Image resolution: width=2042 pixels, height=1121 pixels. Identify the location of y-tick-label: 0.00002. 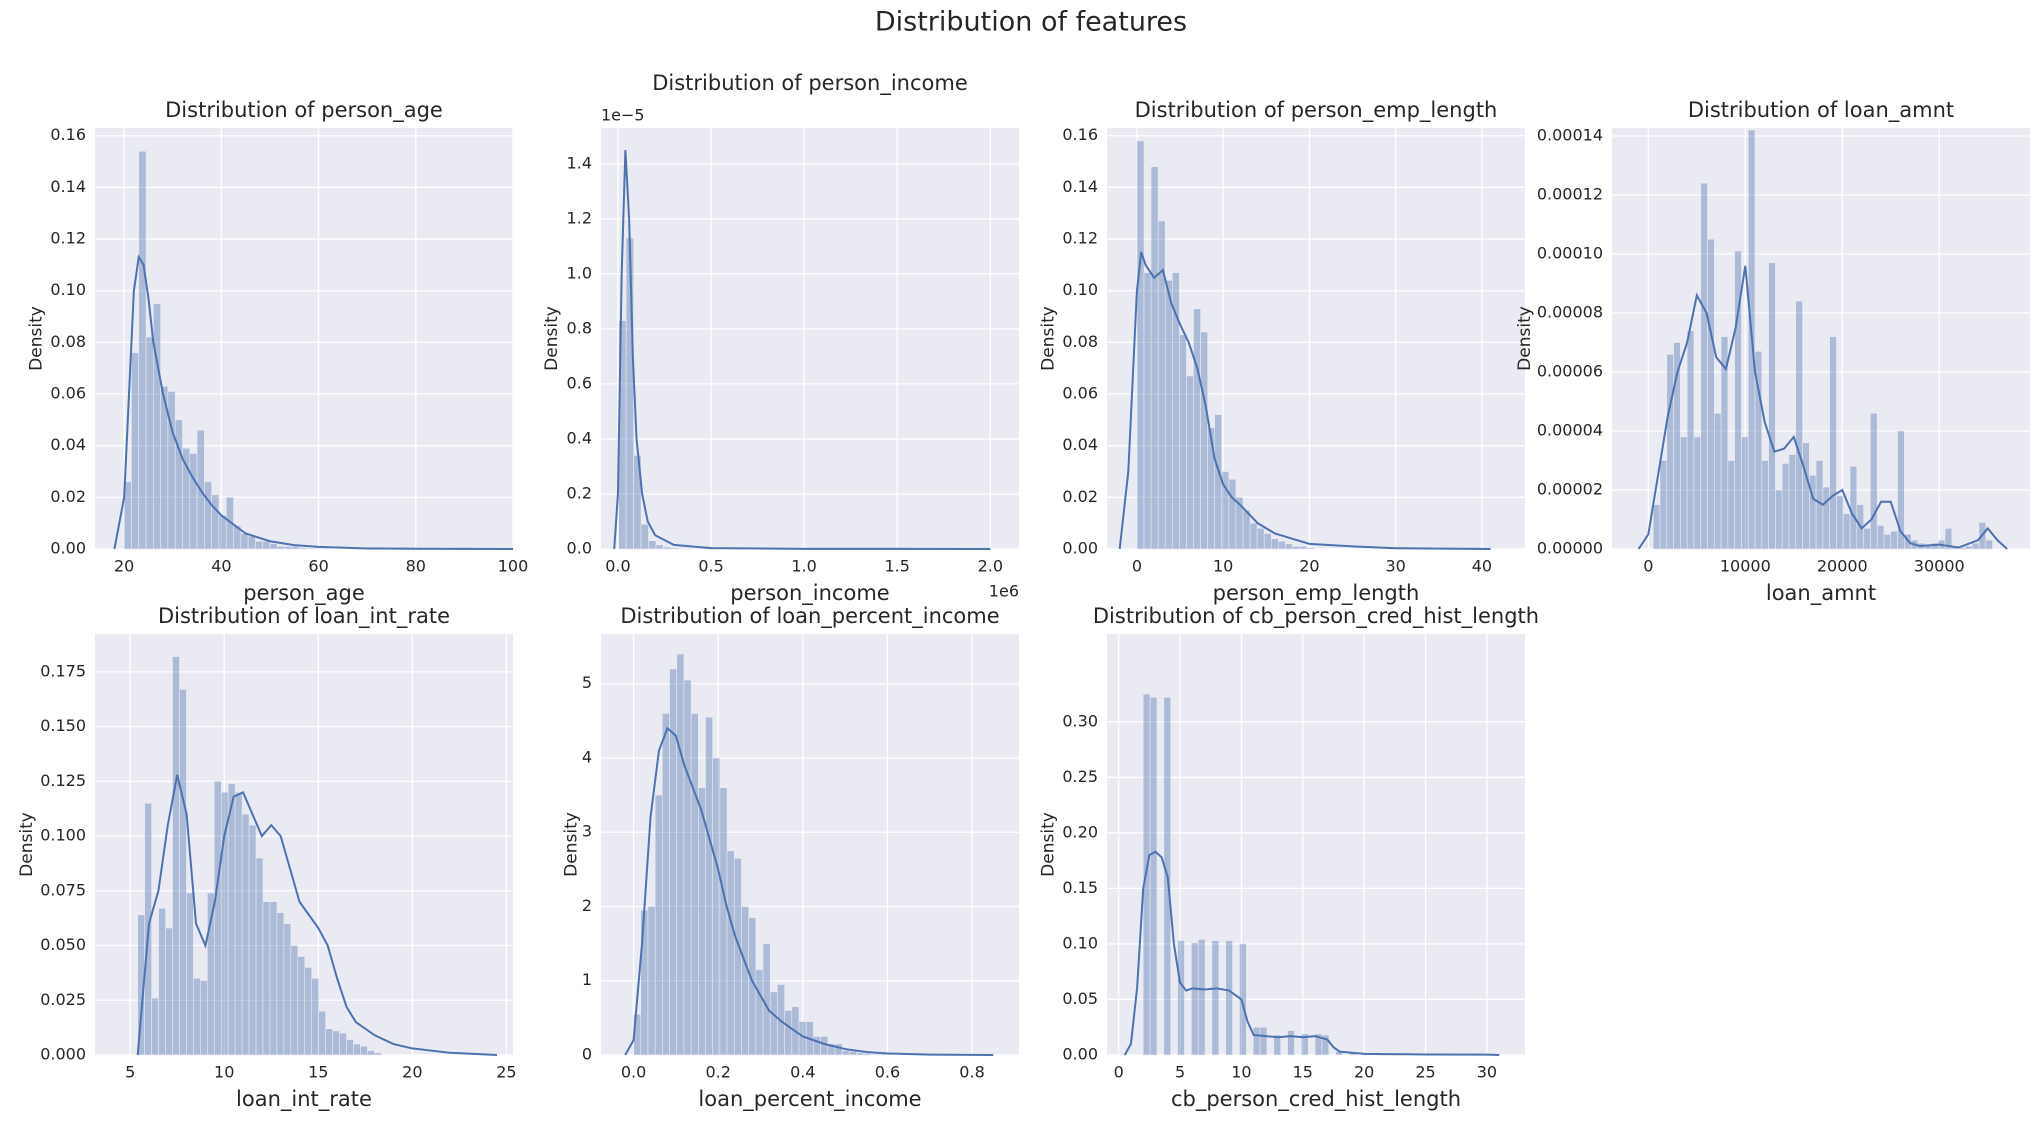
(1570, 488).